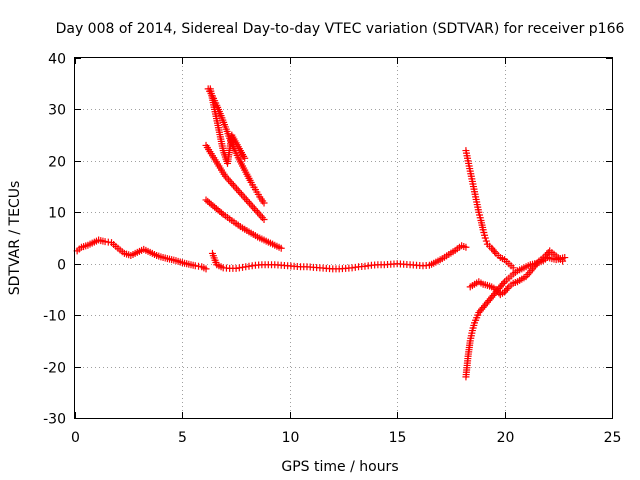  What do you see at coordinates (339, 467) in the screenshot?
I see `x-axis-label: GPS time / hours` at bounding box center [339, 467].